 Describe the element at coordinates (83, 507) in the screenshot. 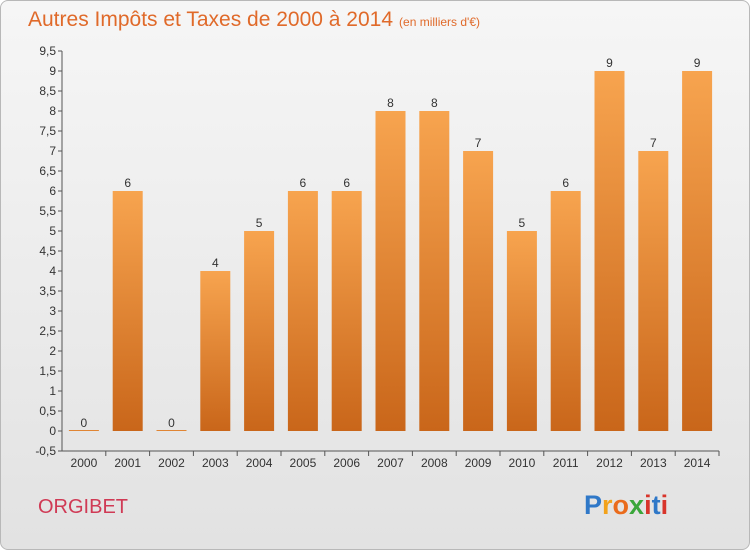

I see `commune-name: ORGIBET` at that location.